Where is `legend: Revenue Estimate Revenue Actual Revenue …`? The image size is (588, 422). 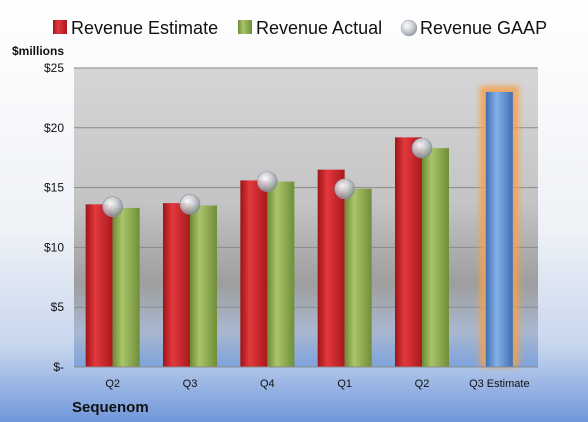 legend: Revenue Estimate Revenue Actual Revenue … is located at coordinates (300, 28).